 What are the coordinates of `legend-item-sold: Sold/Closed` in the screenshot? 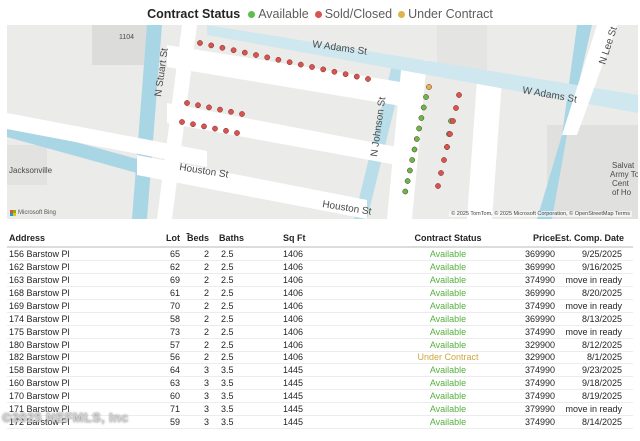 It's located at (353, 14).